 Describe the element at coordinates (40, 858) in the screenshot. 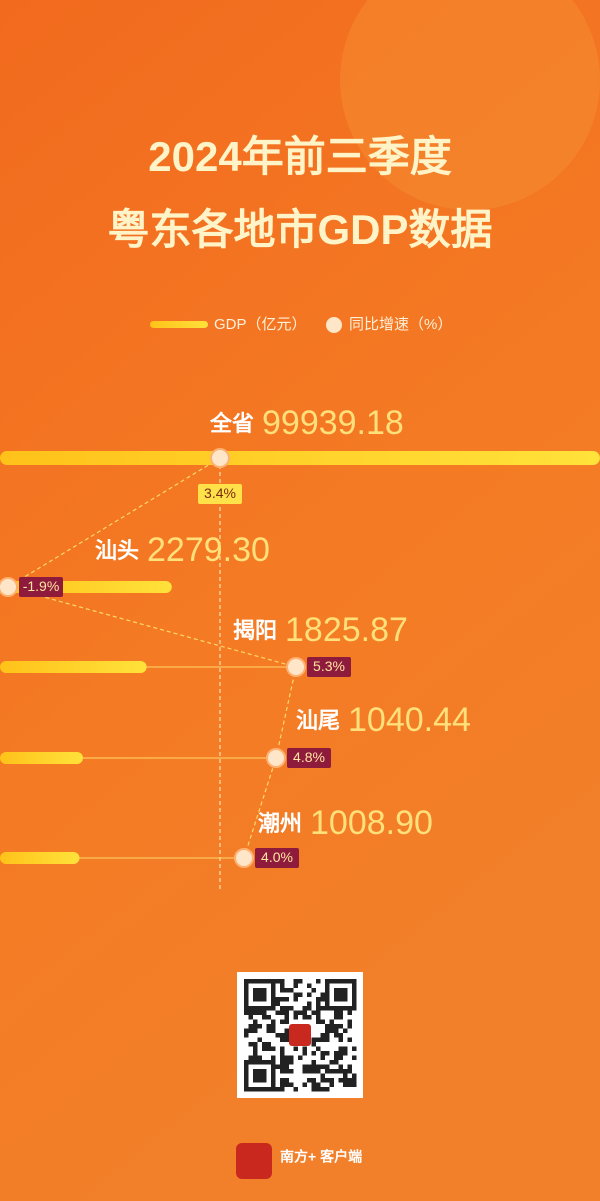

I see `bar` at that location.